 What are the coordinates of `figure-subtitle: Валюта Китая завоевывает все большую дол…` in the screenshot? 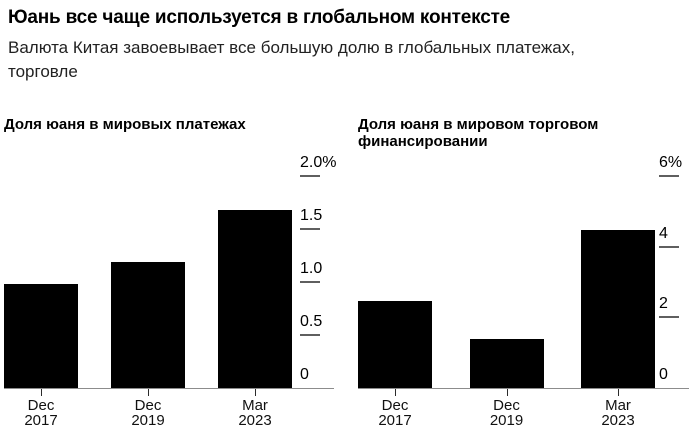 It's located at (291, 59).